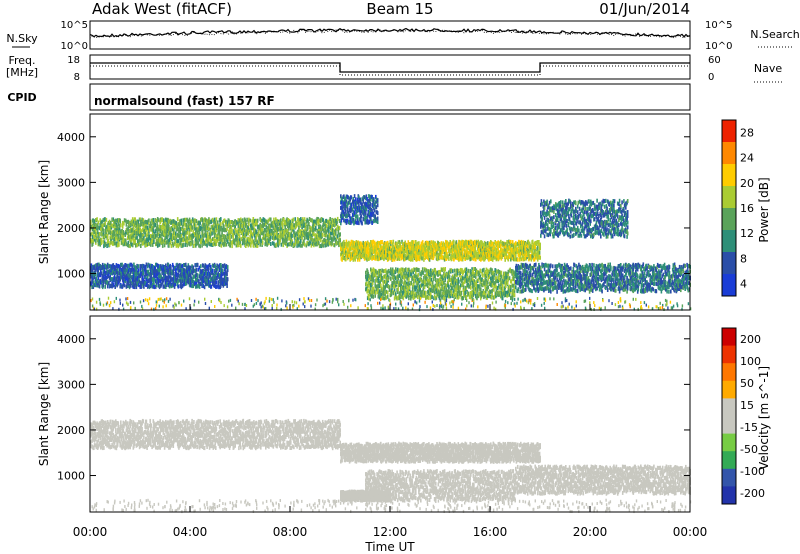 This screenshot has height=554, width=800. Describe the element at coordinates (349, 97) in the screenshot. I see `cpid-panel: CPID normalsound (fast) 157 RF` at that location.